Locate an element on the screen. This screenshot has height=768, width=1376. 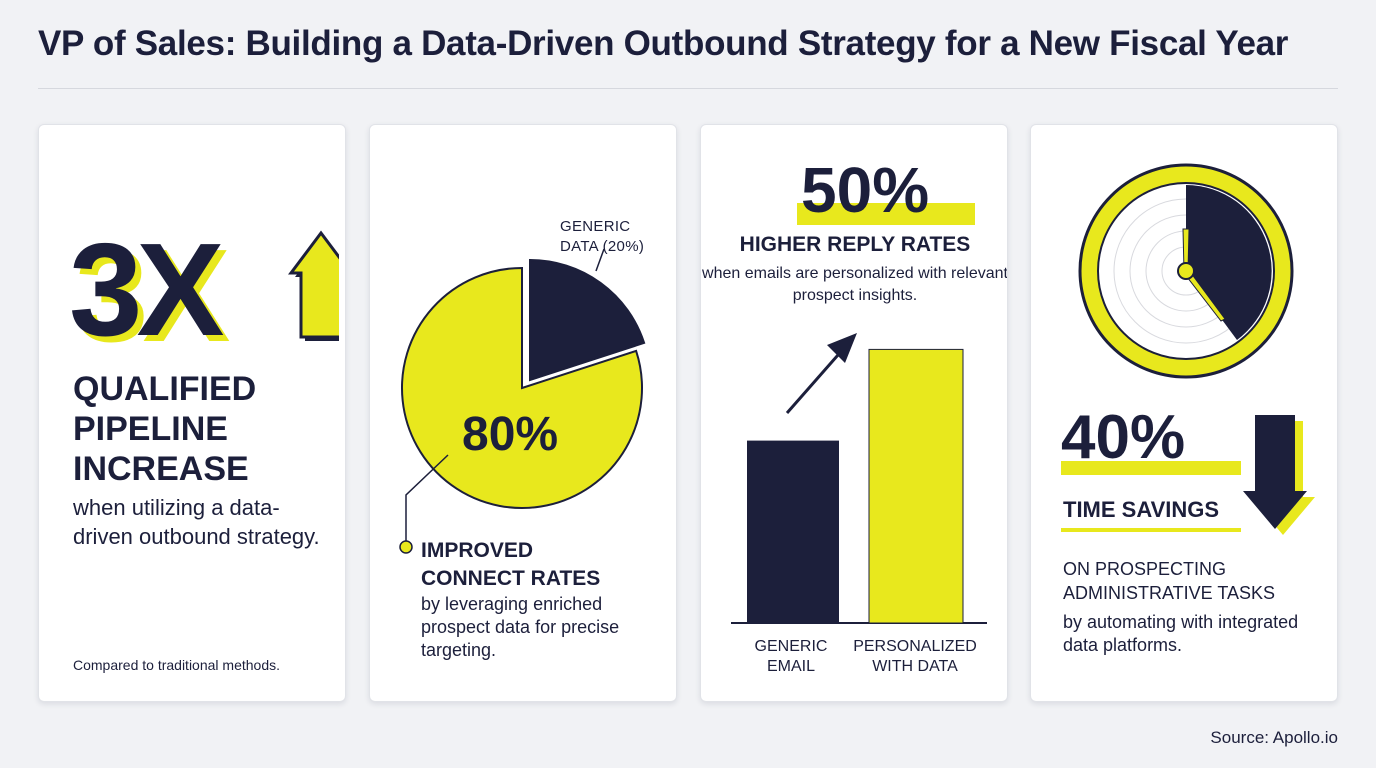
clock-icon is located at coordinates (1196, 349).